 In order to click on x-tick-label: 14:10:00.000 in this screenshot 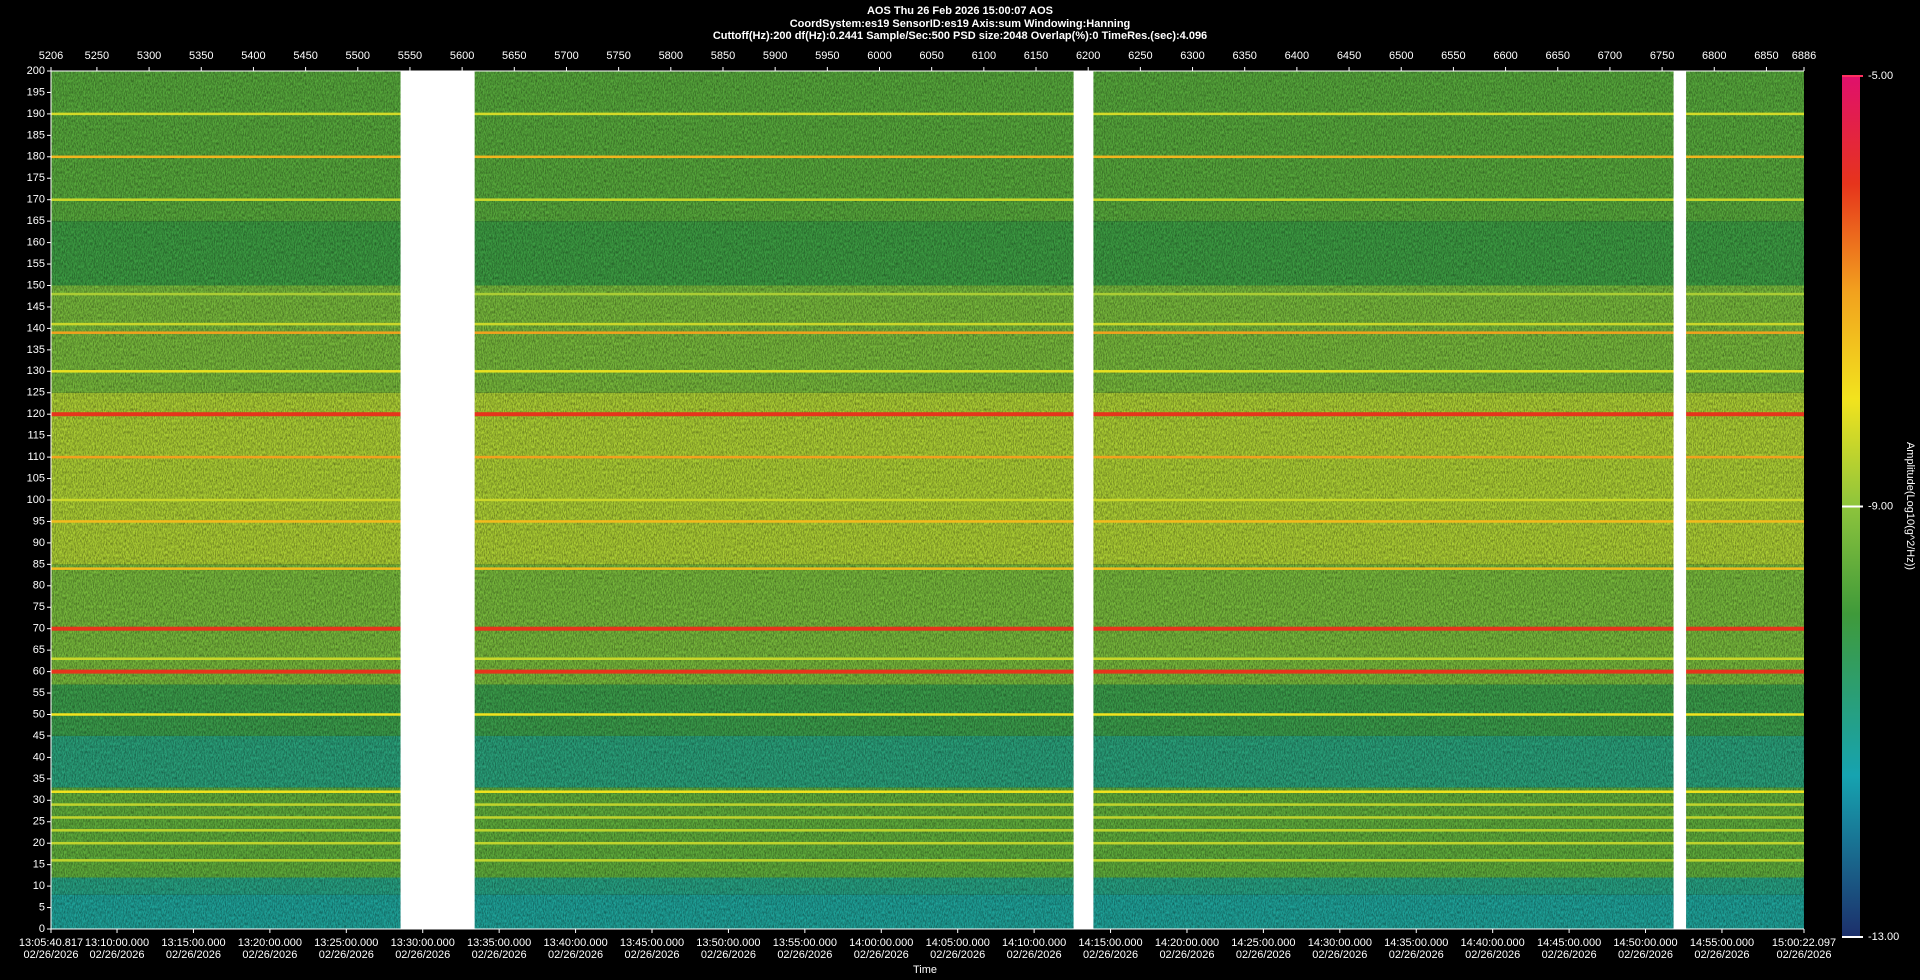, I will do `click(1034, 943)`.